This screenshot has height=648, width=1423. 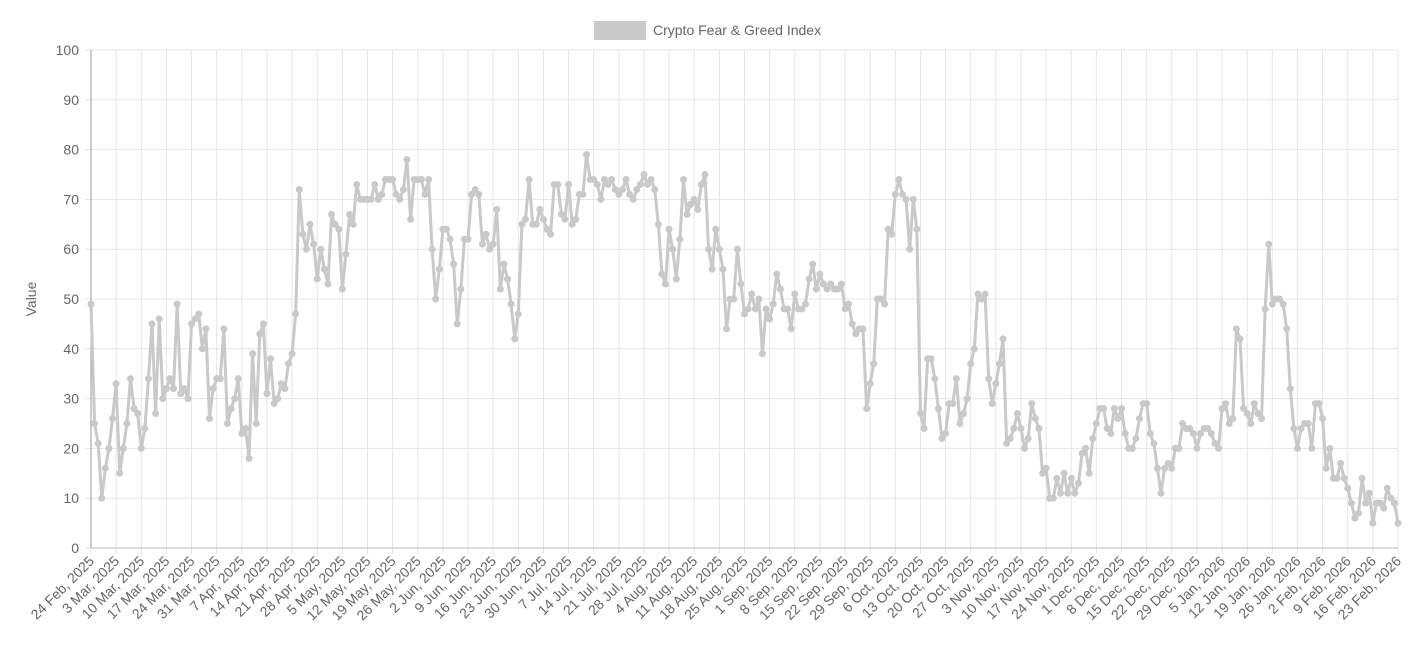 I want to click on y-tick-label: 50, so click(x=71, y=299).